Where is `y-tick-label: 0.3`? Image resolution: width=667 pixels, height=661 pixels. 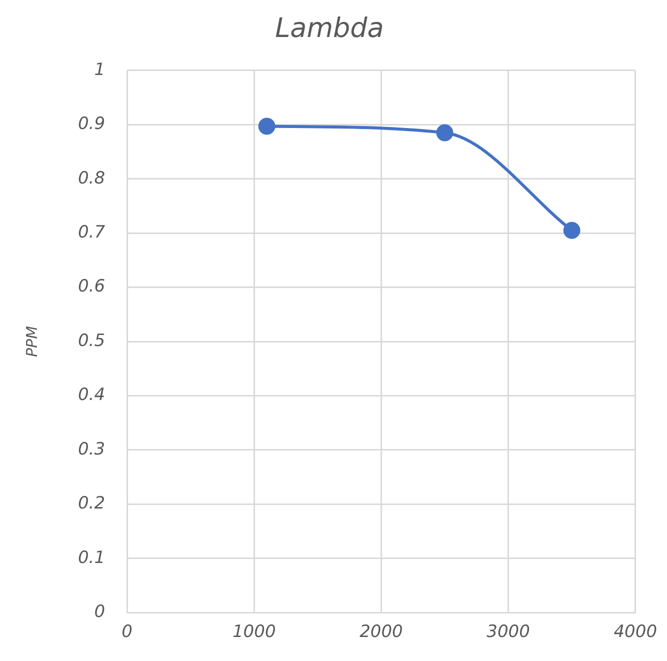 y-tick-label: 0.3 is located at coordinates (92, 449).